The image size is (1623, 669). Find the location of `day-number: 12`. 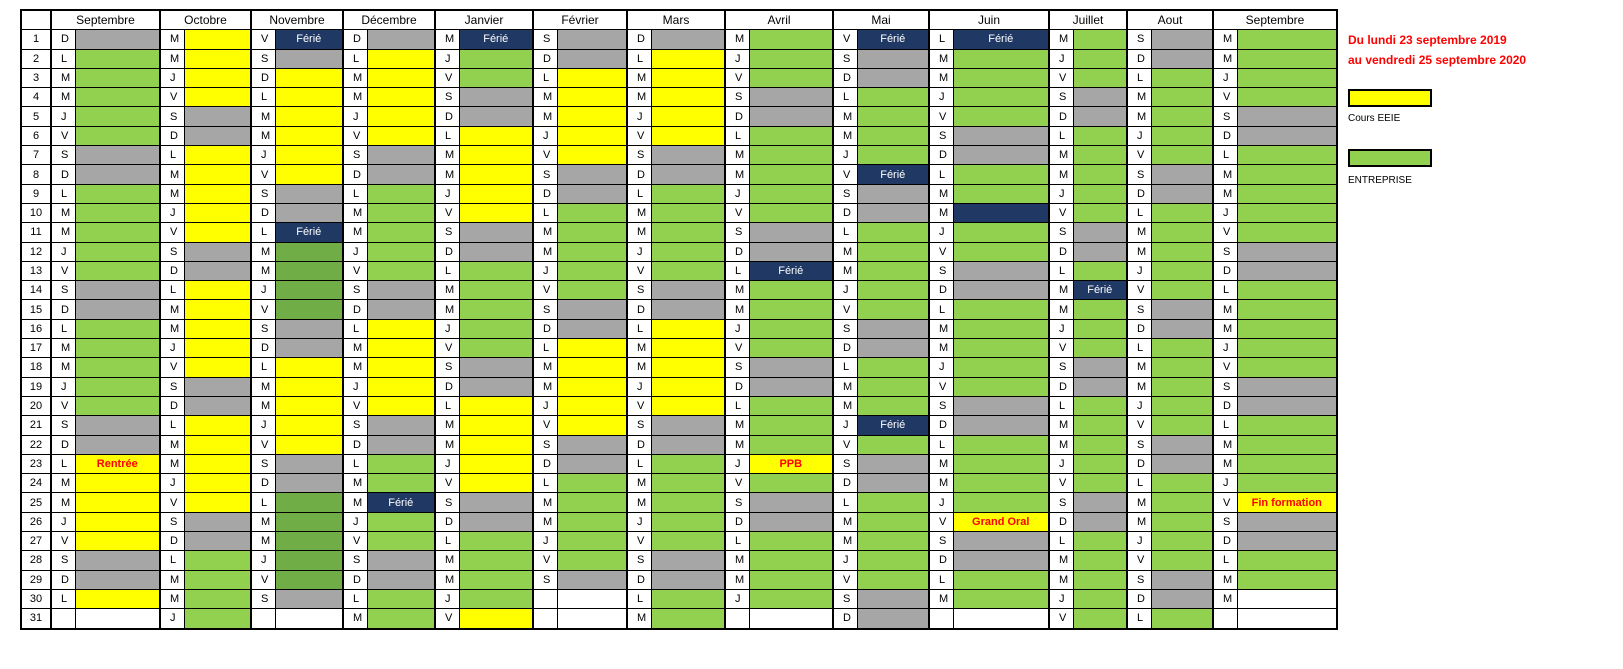

day-number: 12 is located at coordinates (36, 251).